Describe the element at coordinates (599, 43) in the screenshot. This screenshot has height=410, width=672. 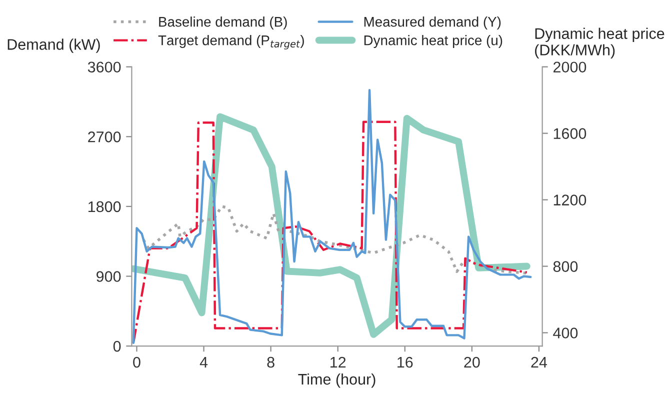
I see `y2-axis-title: Dynamic heat price (DKK/MWh)` at that location.